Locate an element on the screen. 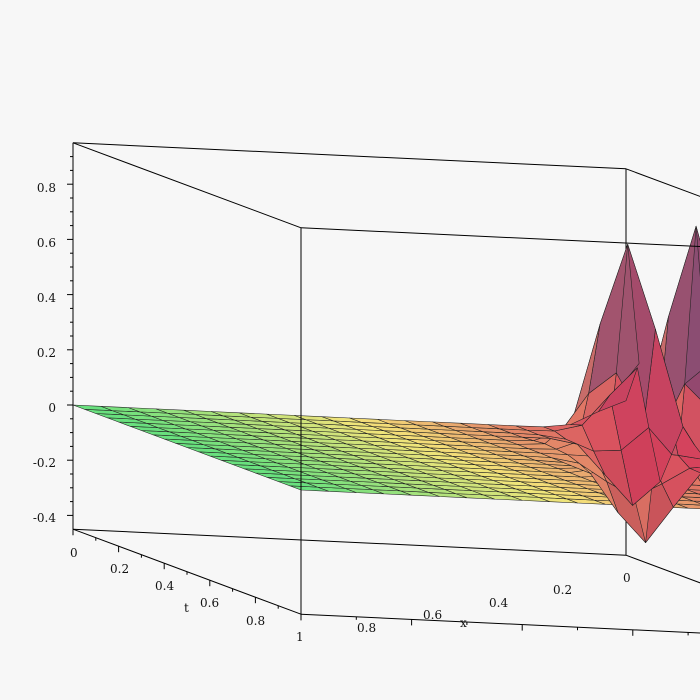 This screenshot has width=700, height=700. z-tick-label: -0.2 is located at coordinates (44, 463).